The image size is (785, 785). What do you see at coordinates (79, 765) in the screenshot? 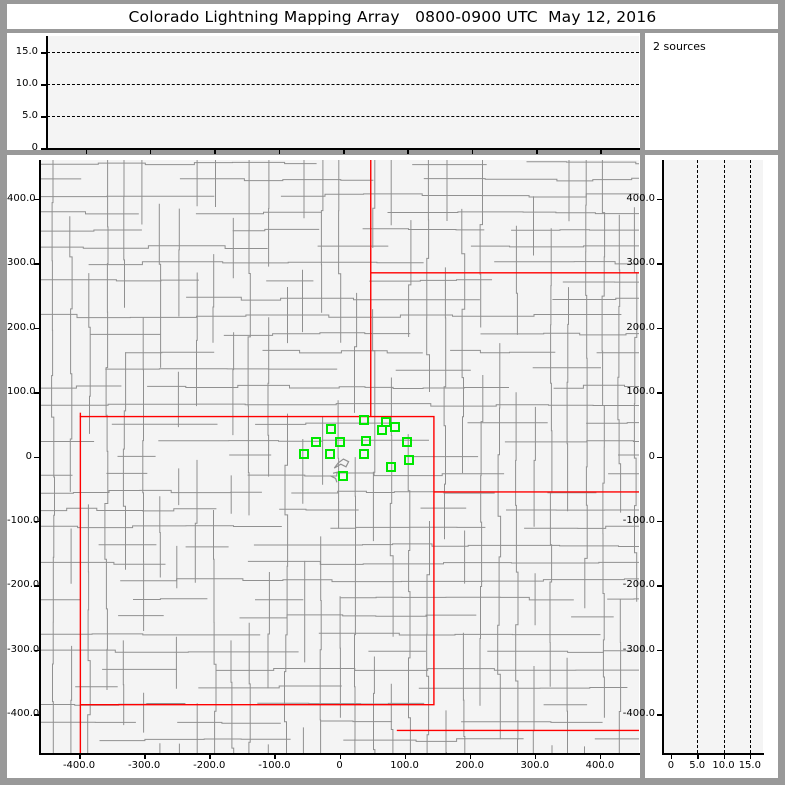
I see `x-tick-label: -400.0` at bounding box center [79, 765].